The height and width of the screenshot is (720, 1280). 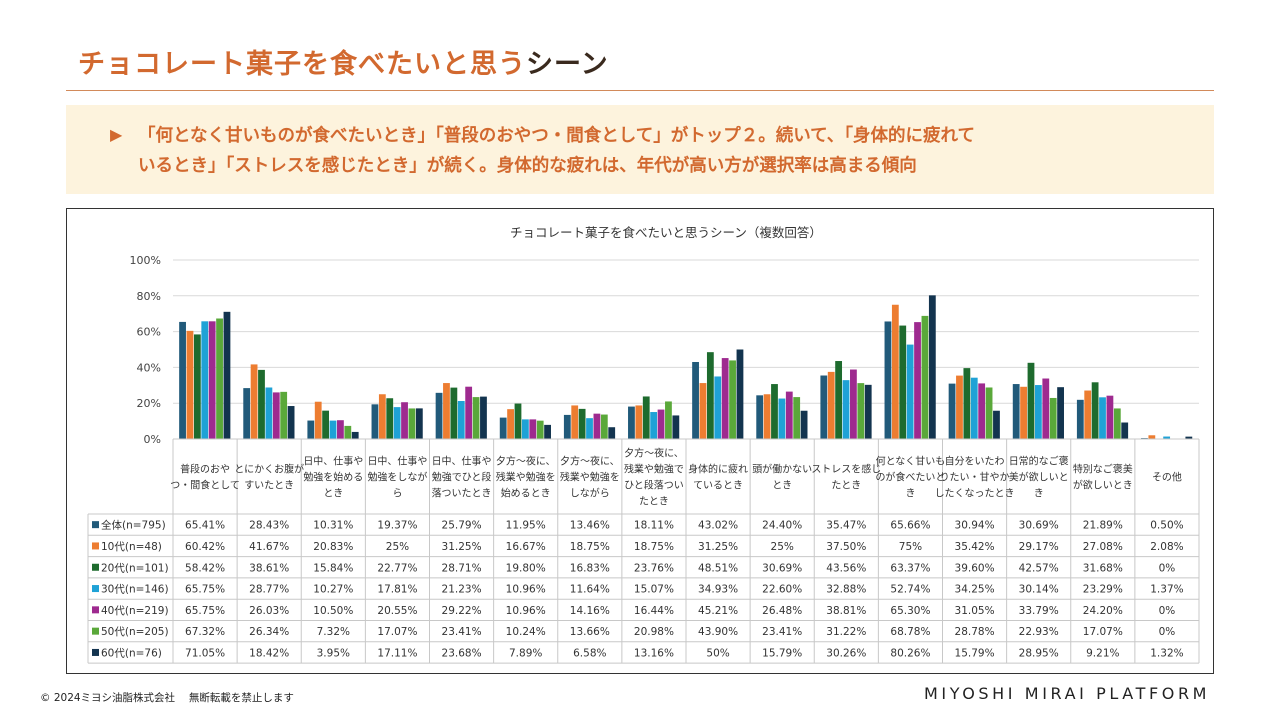 I want to click on title-divider, so click(x=640, y=90).